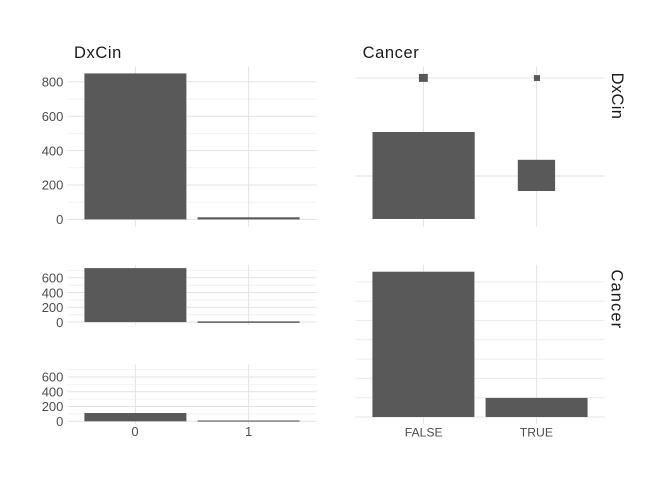 This screenshot has height=485, width=672. I want to click on svg-text: TRUE, so click(536, 432).